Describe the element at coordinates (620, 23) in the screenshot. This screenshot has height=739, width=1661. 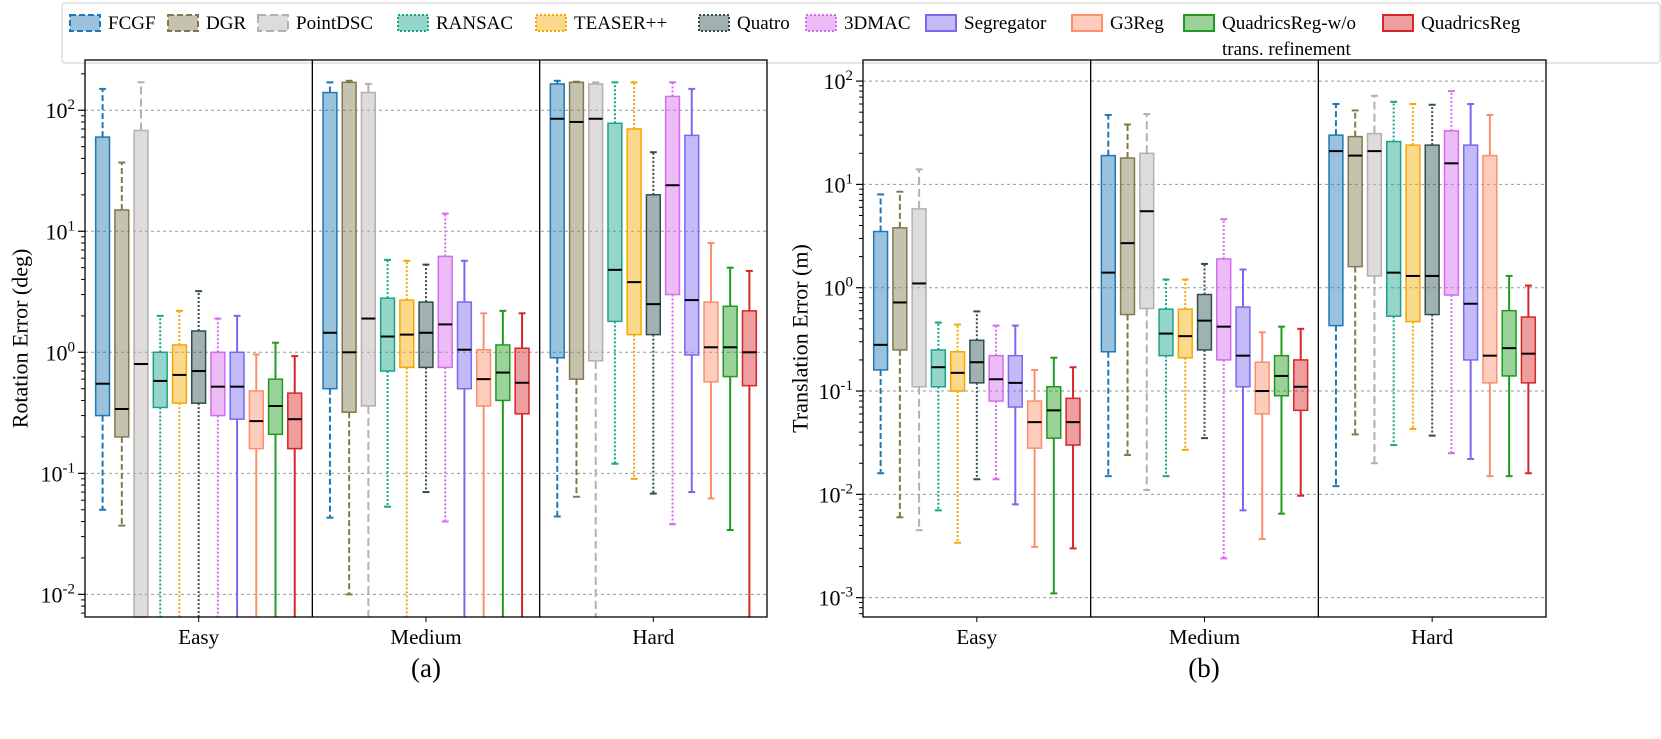
I see `legend-label: TEASER++` at that location.